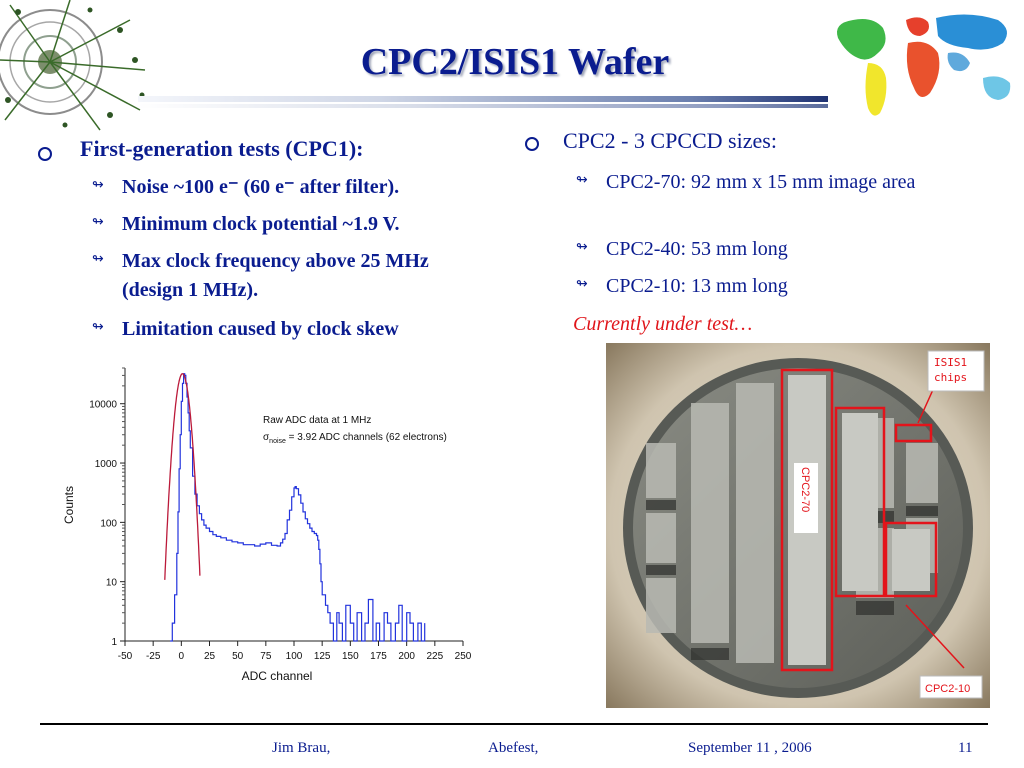  I want to click on data-series-line, so click(298, 507).